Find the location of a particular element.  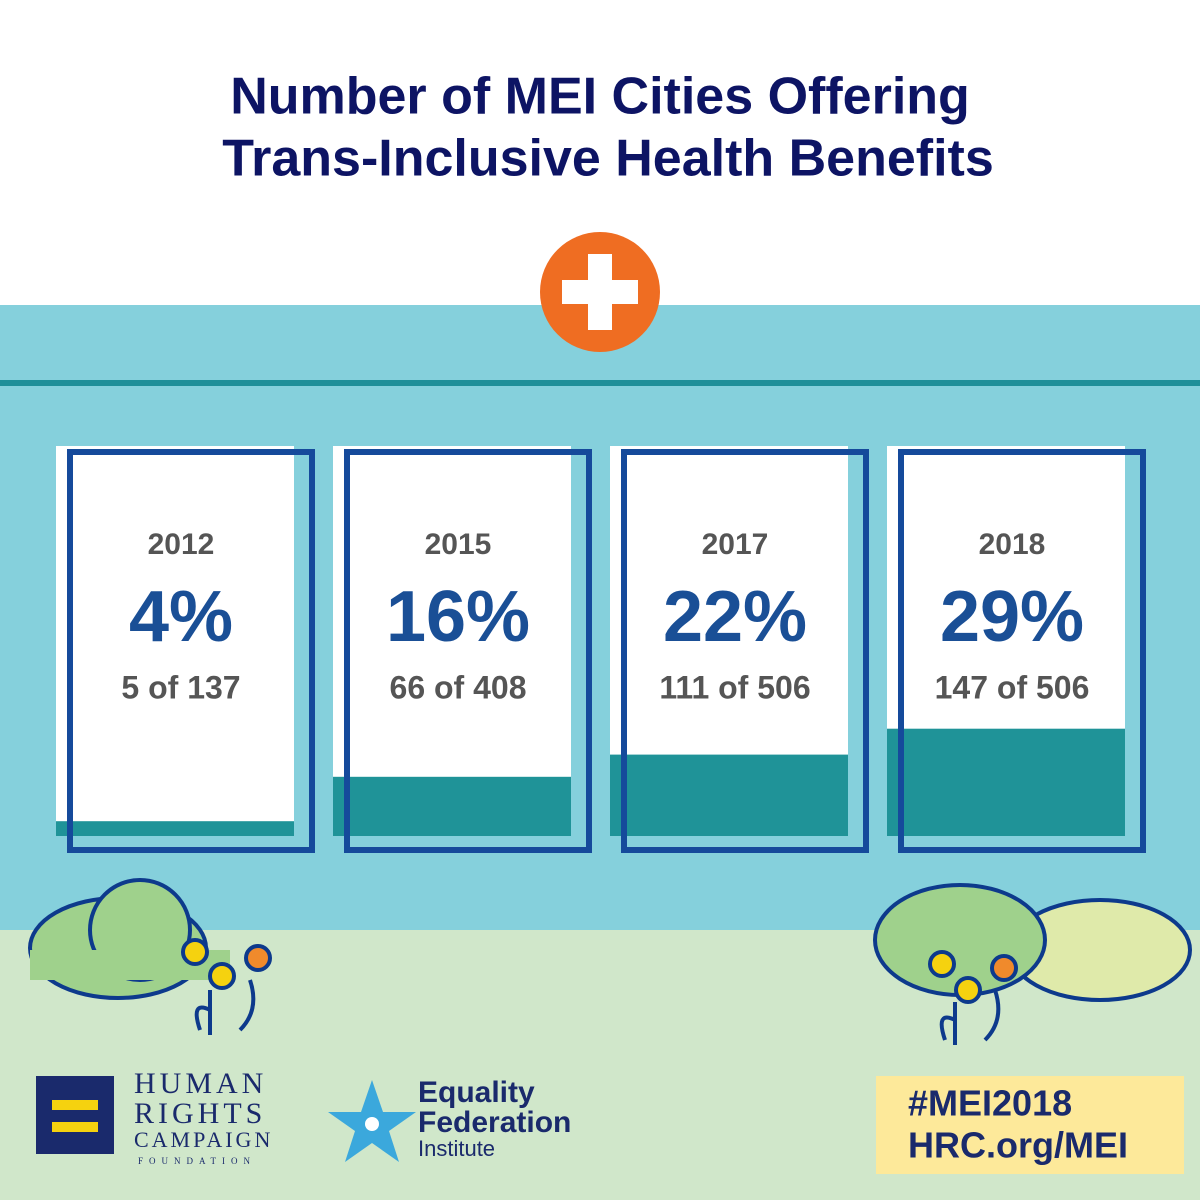

cloud-left is located at coordinates (150, 956).